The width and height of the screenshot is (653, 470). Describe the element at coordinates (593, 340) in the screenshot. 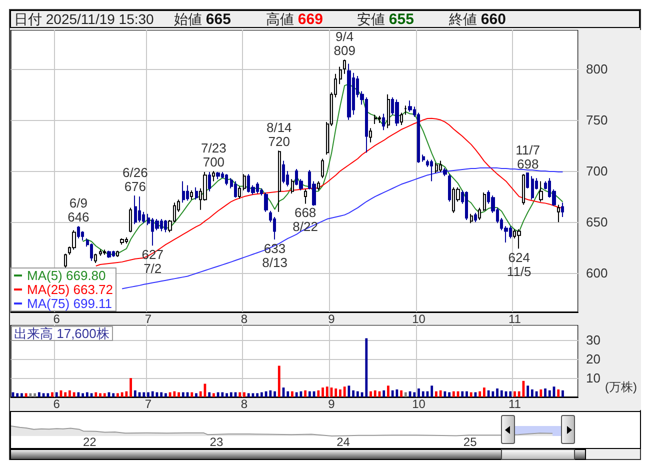

I see `y-tick-label: 30` at that location.